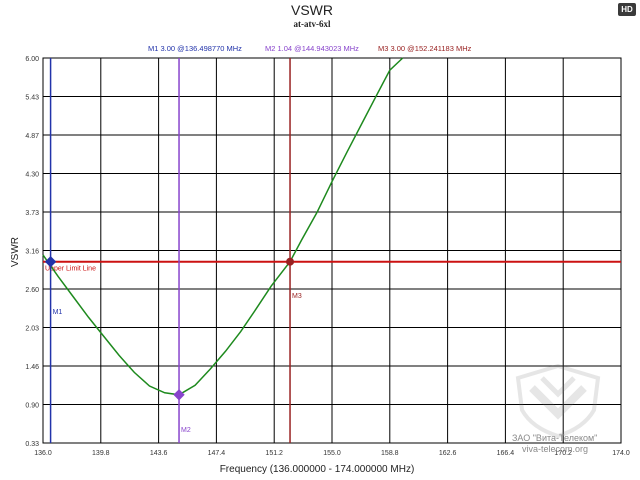 The width and height of the screenshot is (640, 480). Describe the element at coordinates (312, 10) in the screenshot. I see `chart-title: VSWR` at that location.